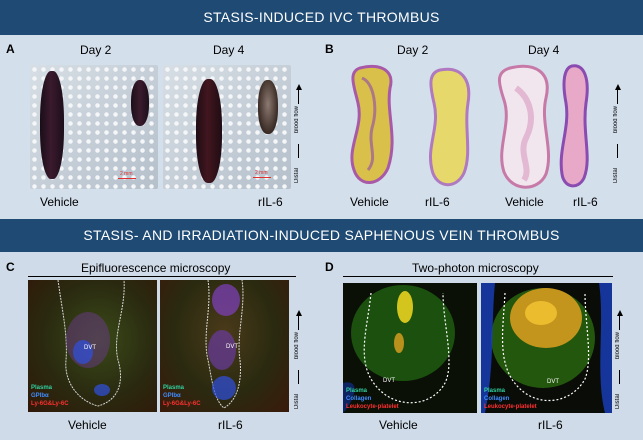  What do you see at coordinates (550, 425) in the screenshot?
I see `panel-d-ril6-label: rIL-6` at bounding box center [550, 425].